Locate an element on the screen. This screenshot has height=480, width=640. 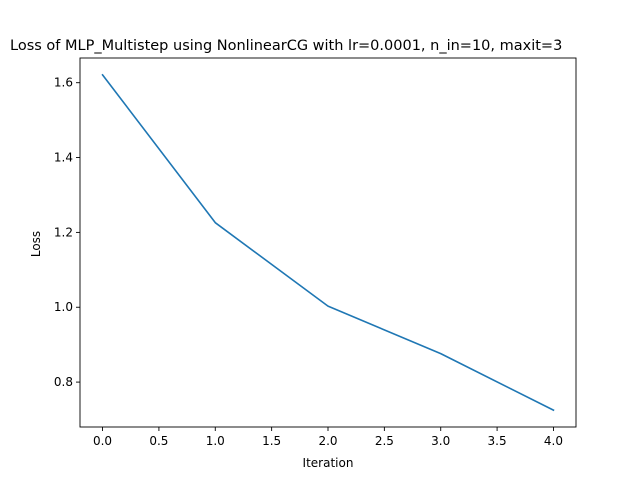
x-tick-label: 3.5 is located at coordinates (497, 441).